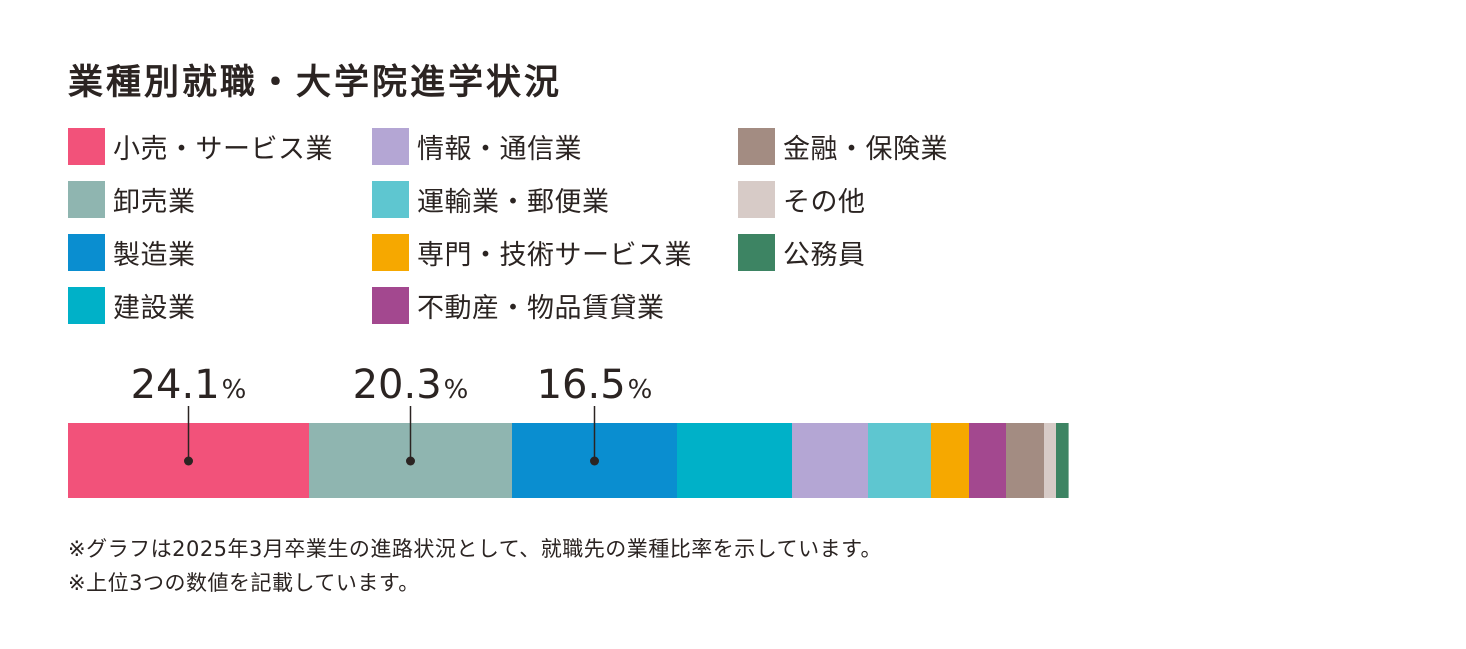 This screenshot has height=649, width=1466. Describe the element at coordinates (865, 149) in the screenshot. I see `legend-label: 金融・保険業` at that location.